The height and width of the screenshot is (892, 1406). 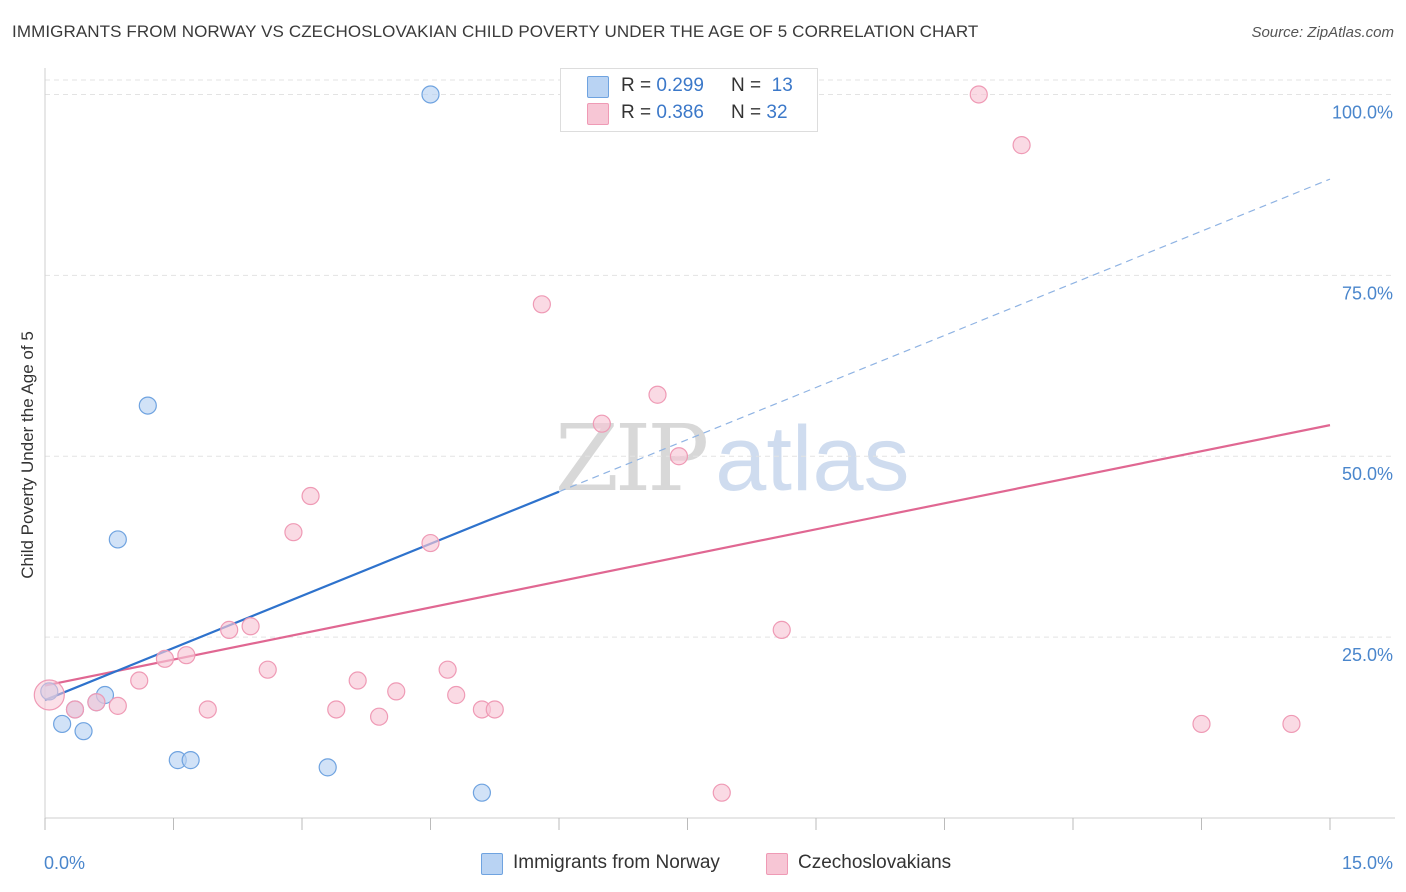 I want to click on legend-czech-label: Czechoslovakians, so click(x=875, y=862).